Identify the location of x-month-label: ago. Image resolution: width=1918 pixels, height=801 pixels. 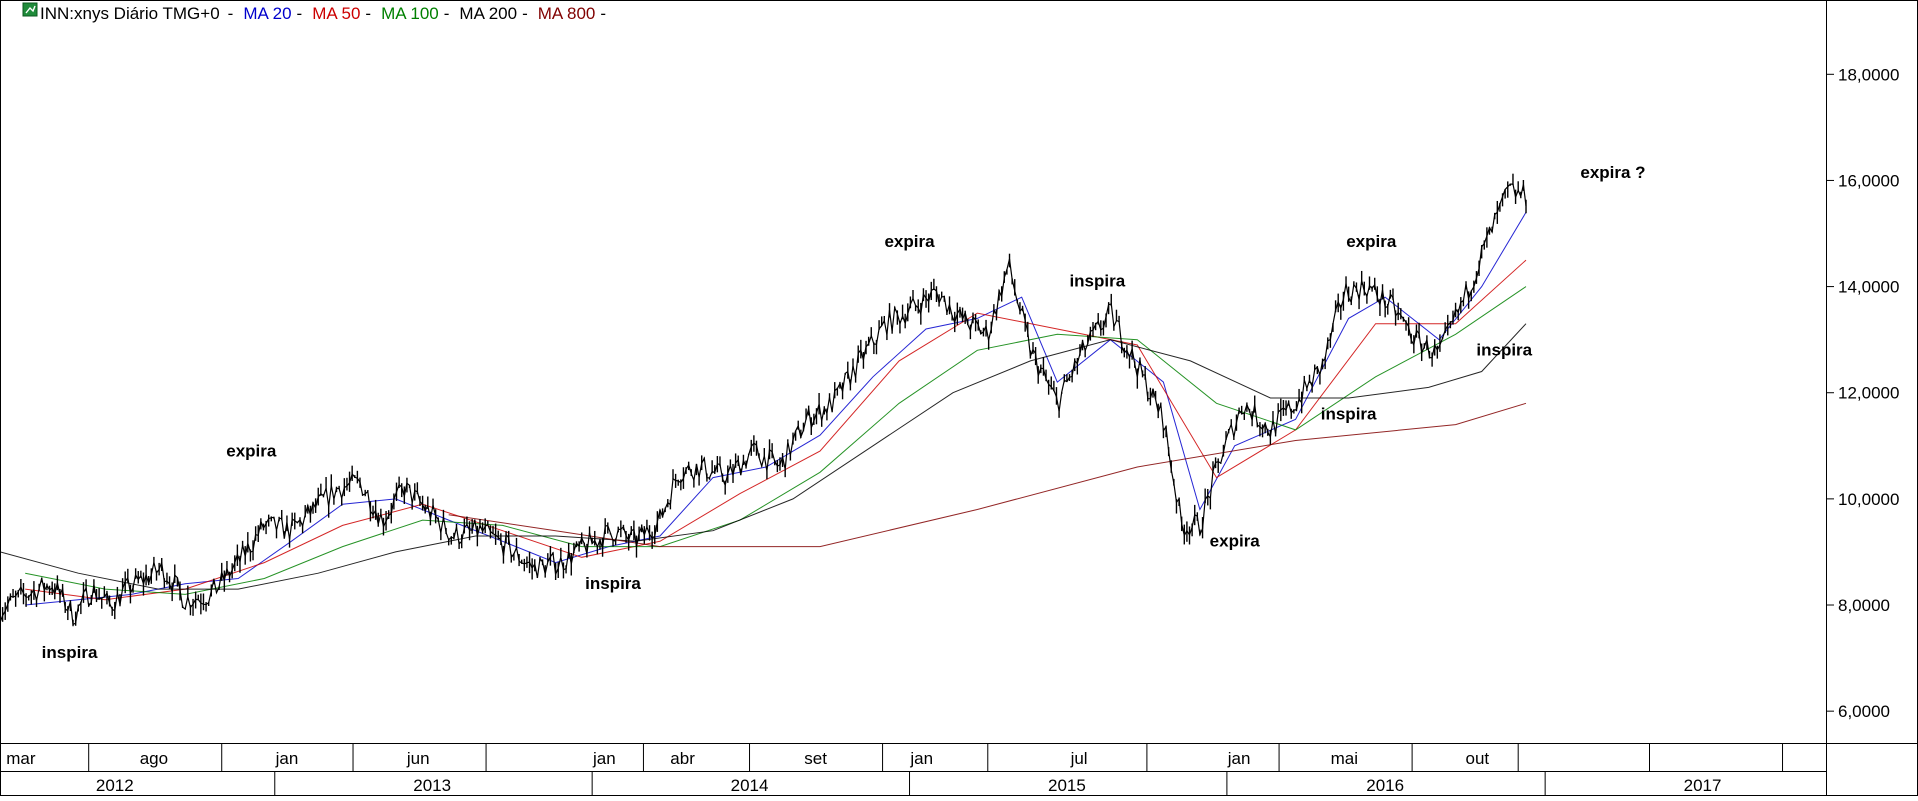
(154, 758).